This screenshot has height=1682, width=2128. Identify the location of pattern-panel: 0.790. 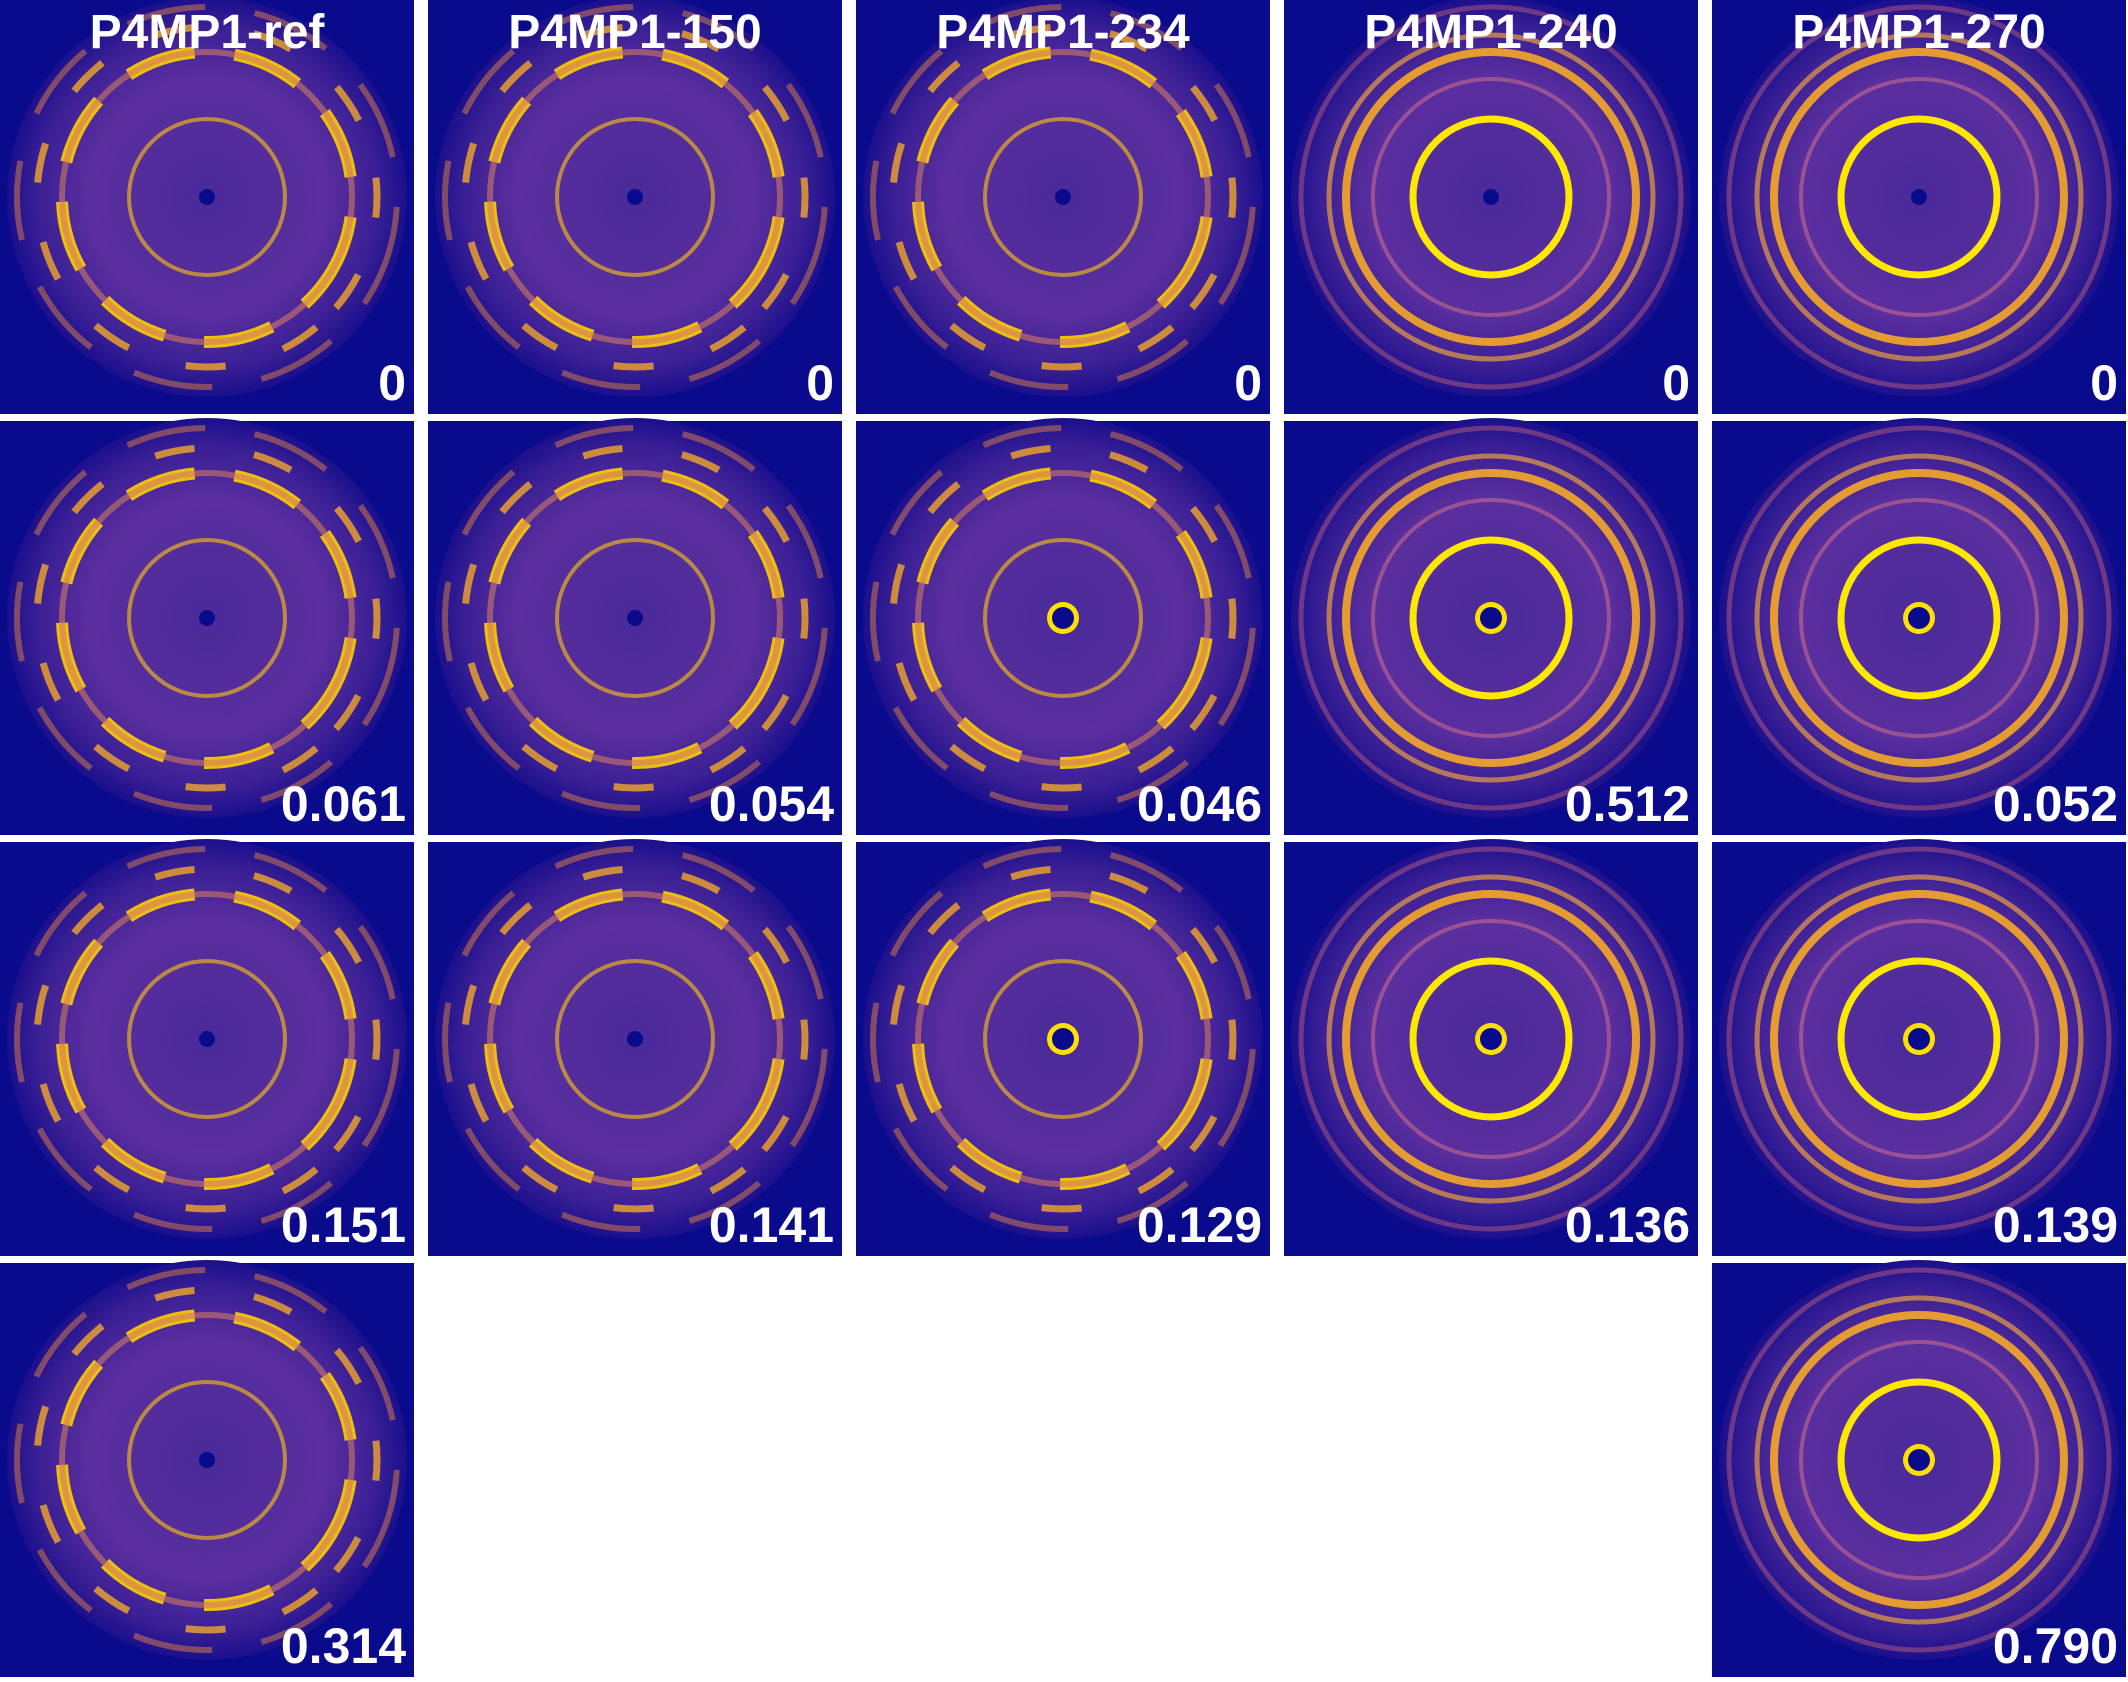
(1919, 1468).